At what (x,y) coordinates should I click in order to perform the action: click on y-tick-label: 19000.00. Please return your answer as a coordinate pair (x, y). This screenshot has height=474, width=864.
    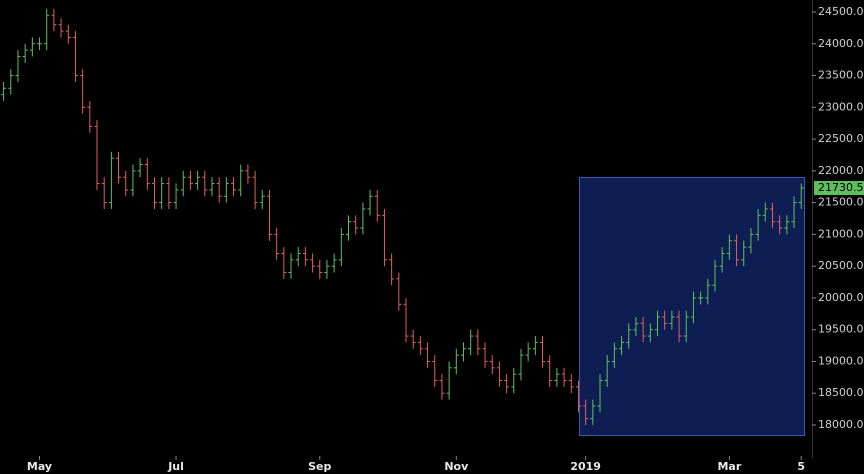
    Looking at the image, I should click on (841, 360).